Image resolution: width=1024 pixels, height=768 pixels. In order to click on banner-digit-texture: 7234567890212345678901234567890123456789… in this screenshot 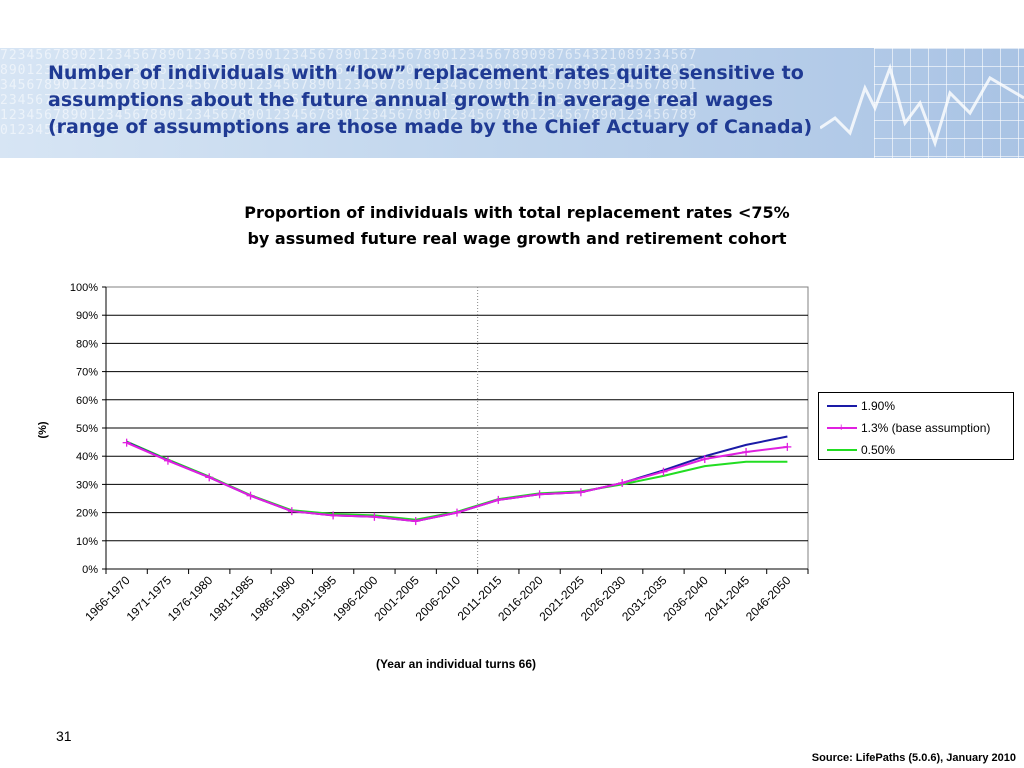, I will do `click(349, 93)`.